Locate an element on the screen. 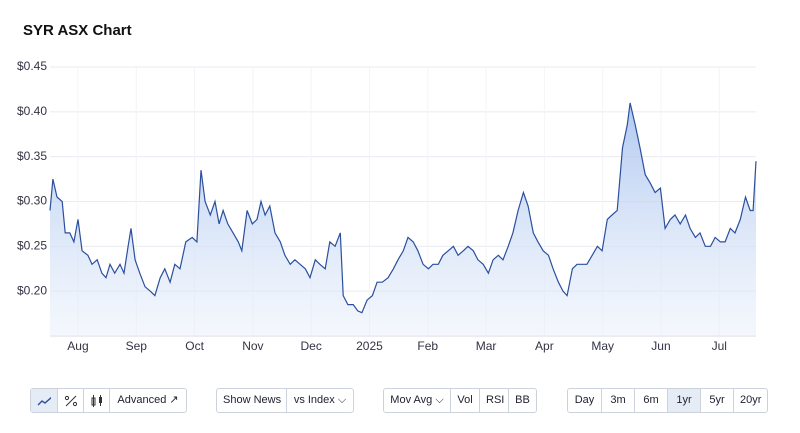  y-tick-label: $0.25 is located at coordinates (32, 246).